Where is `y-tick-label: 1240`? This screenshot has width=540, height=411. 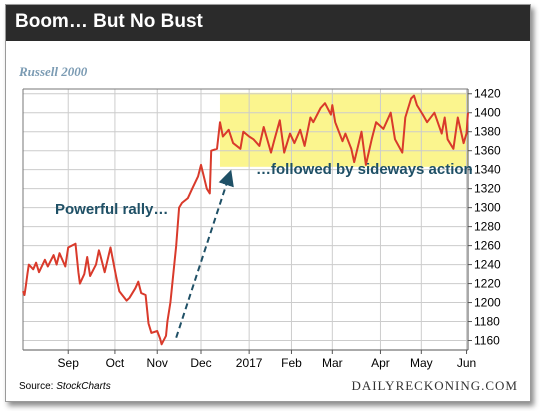 y-tick-label: 1240 is located at coordinates (487, 265).